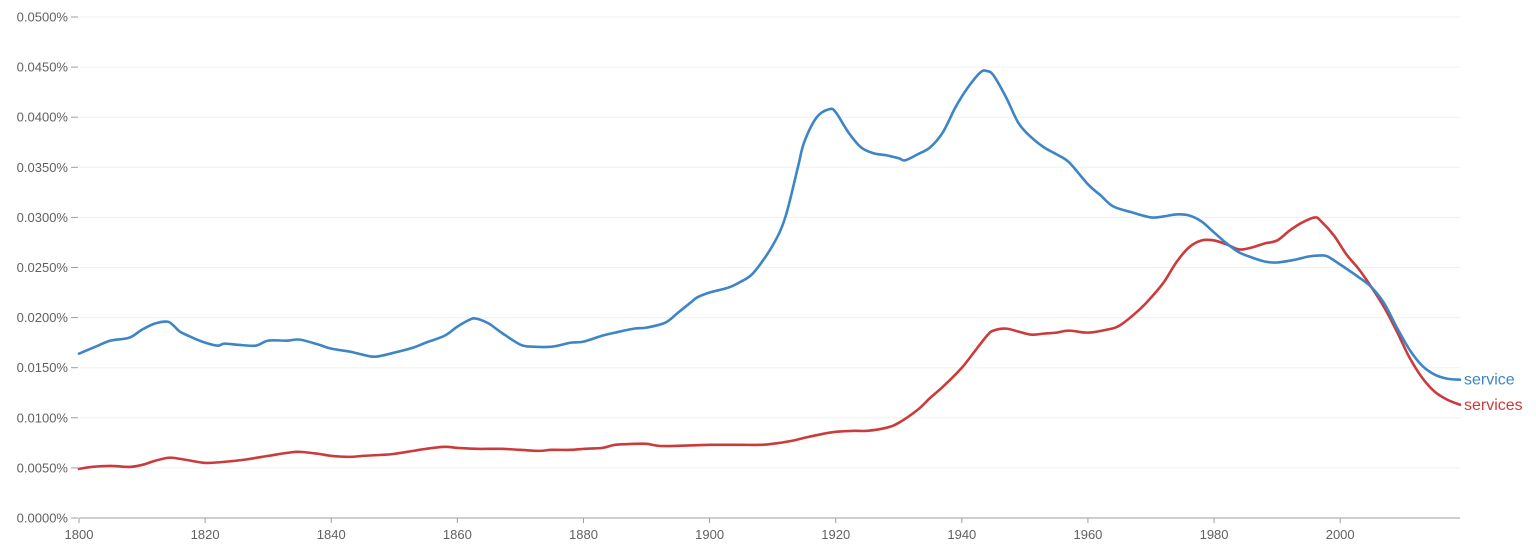  What do you see at coordinates (43, 317) in the screenshot?
I see `y-tick-label: 0.0200%` at bounding box center [43, 317].